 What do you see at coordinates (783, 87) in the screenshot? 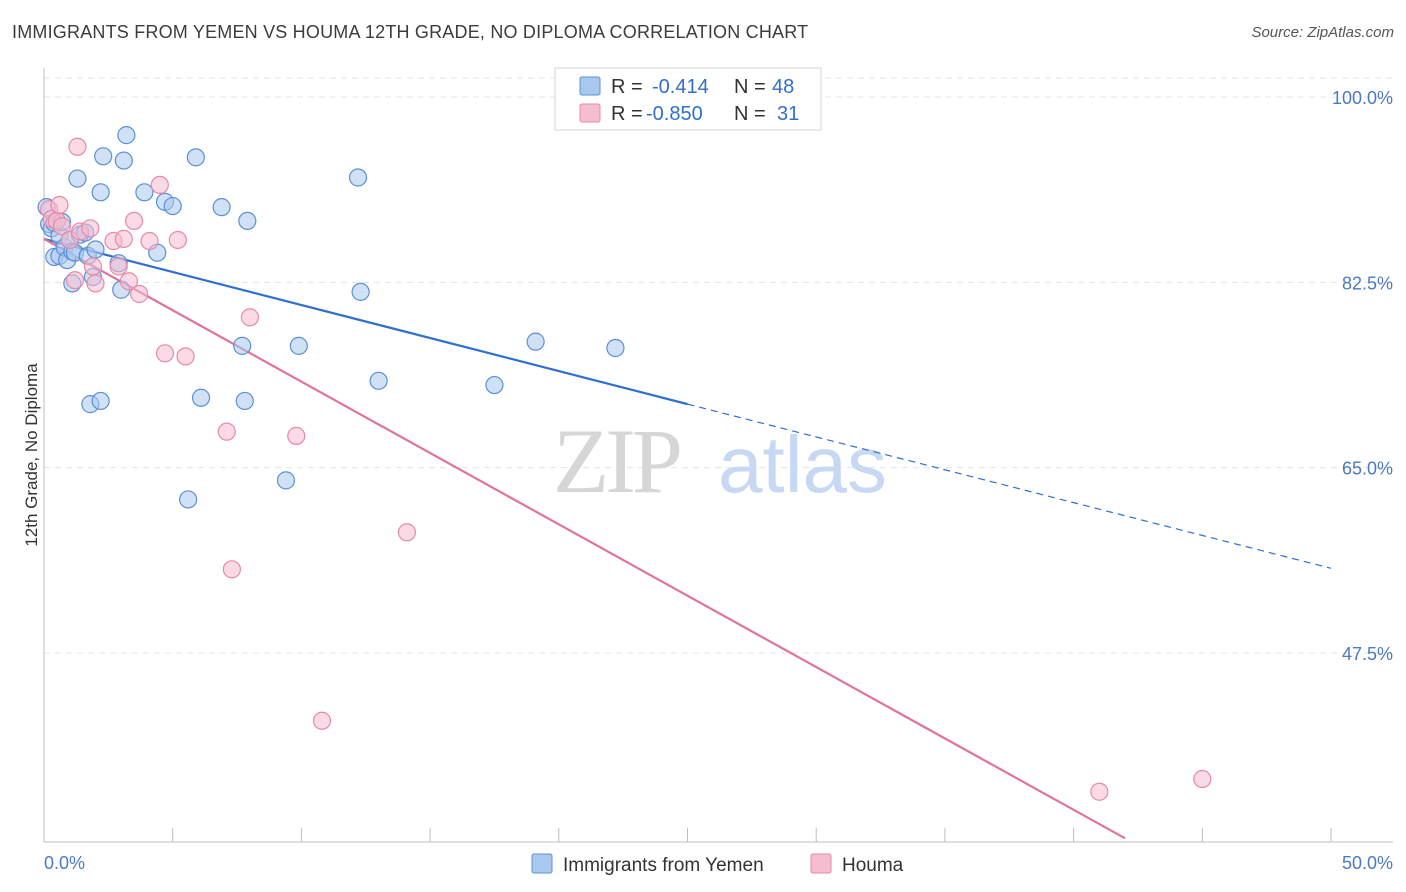
I see `legend-n-value-1: 48` at bounding box center [783, 87].